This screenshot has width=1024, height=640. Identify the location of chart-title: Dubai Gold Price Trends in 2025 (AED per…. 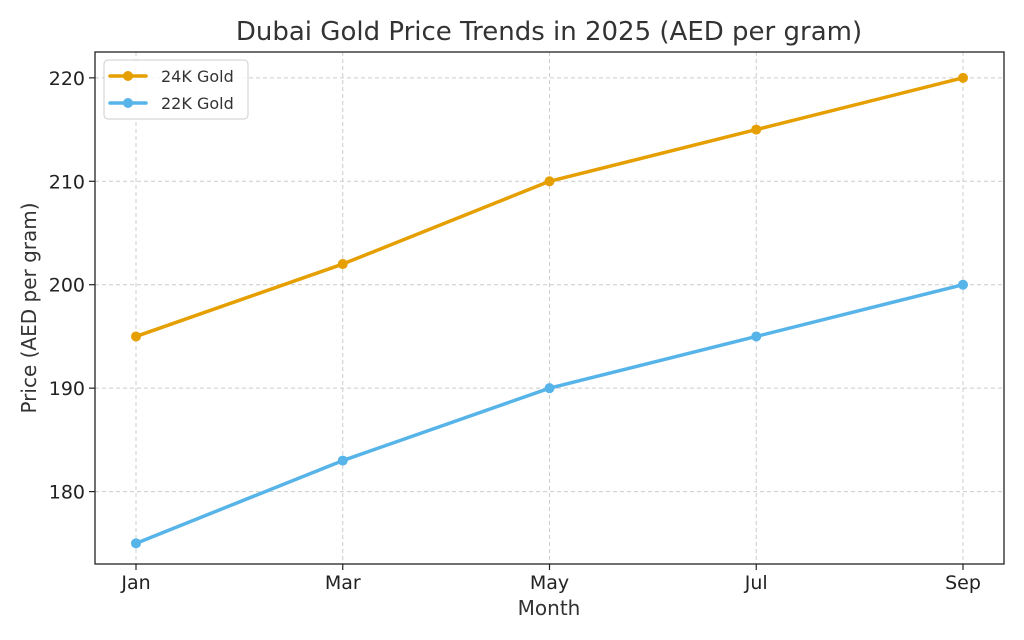
(549, 32).